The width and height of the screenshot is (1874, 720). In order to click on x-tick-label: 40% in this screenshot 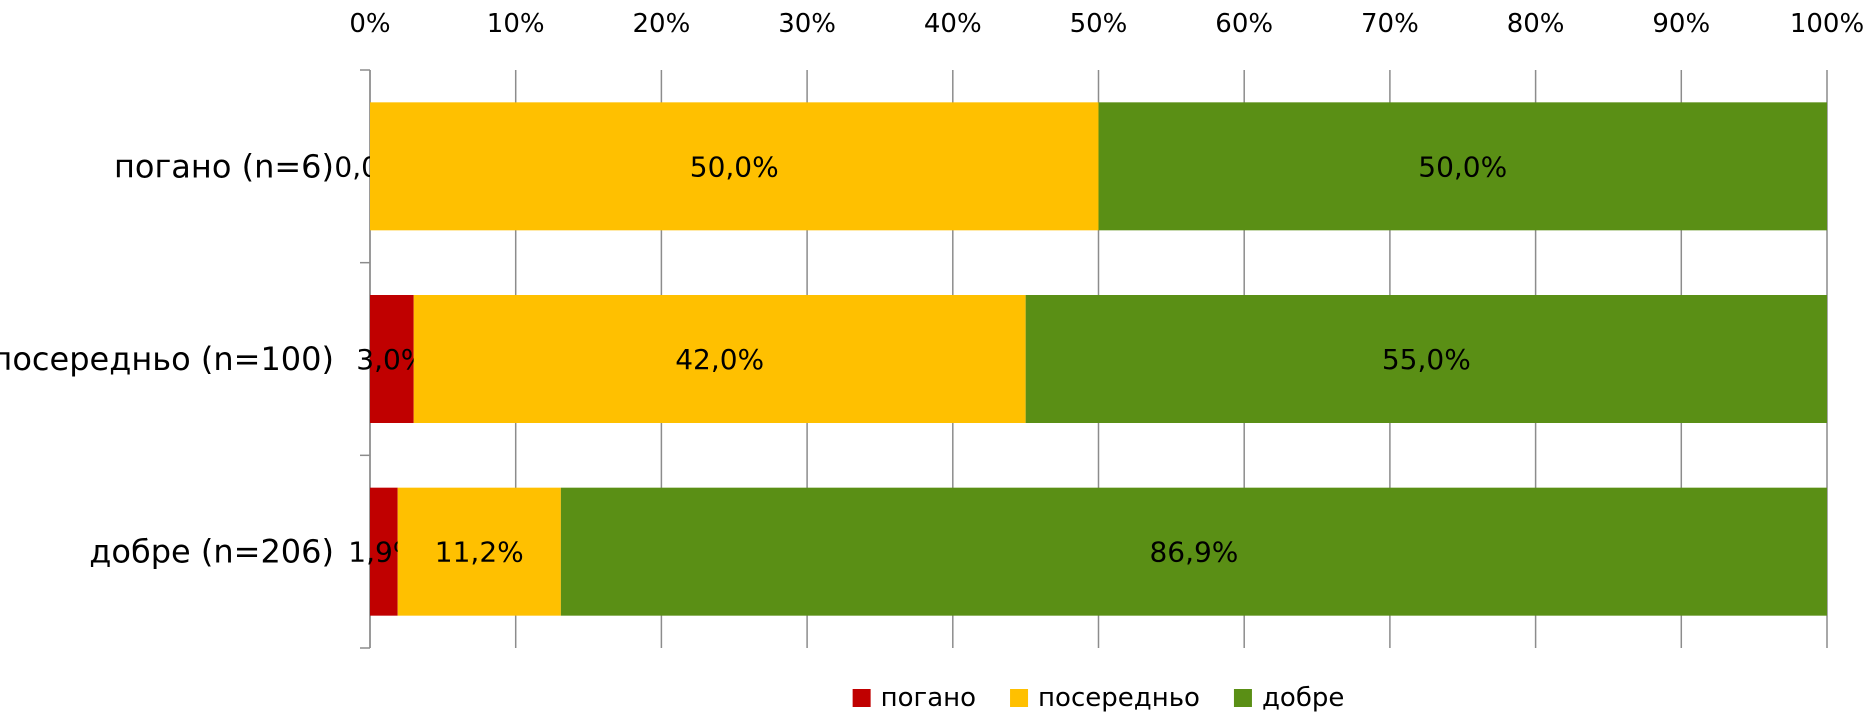, I will do `click(953, 24)`.